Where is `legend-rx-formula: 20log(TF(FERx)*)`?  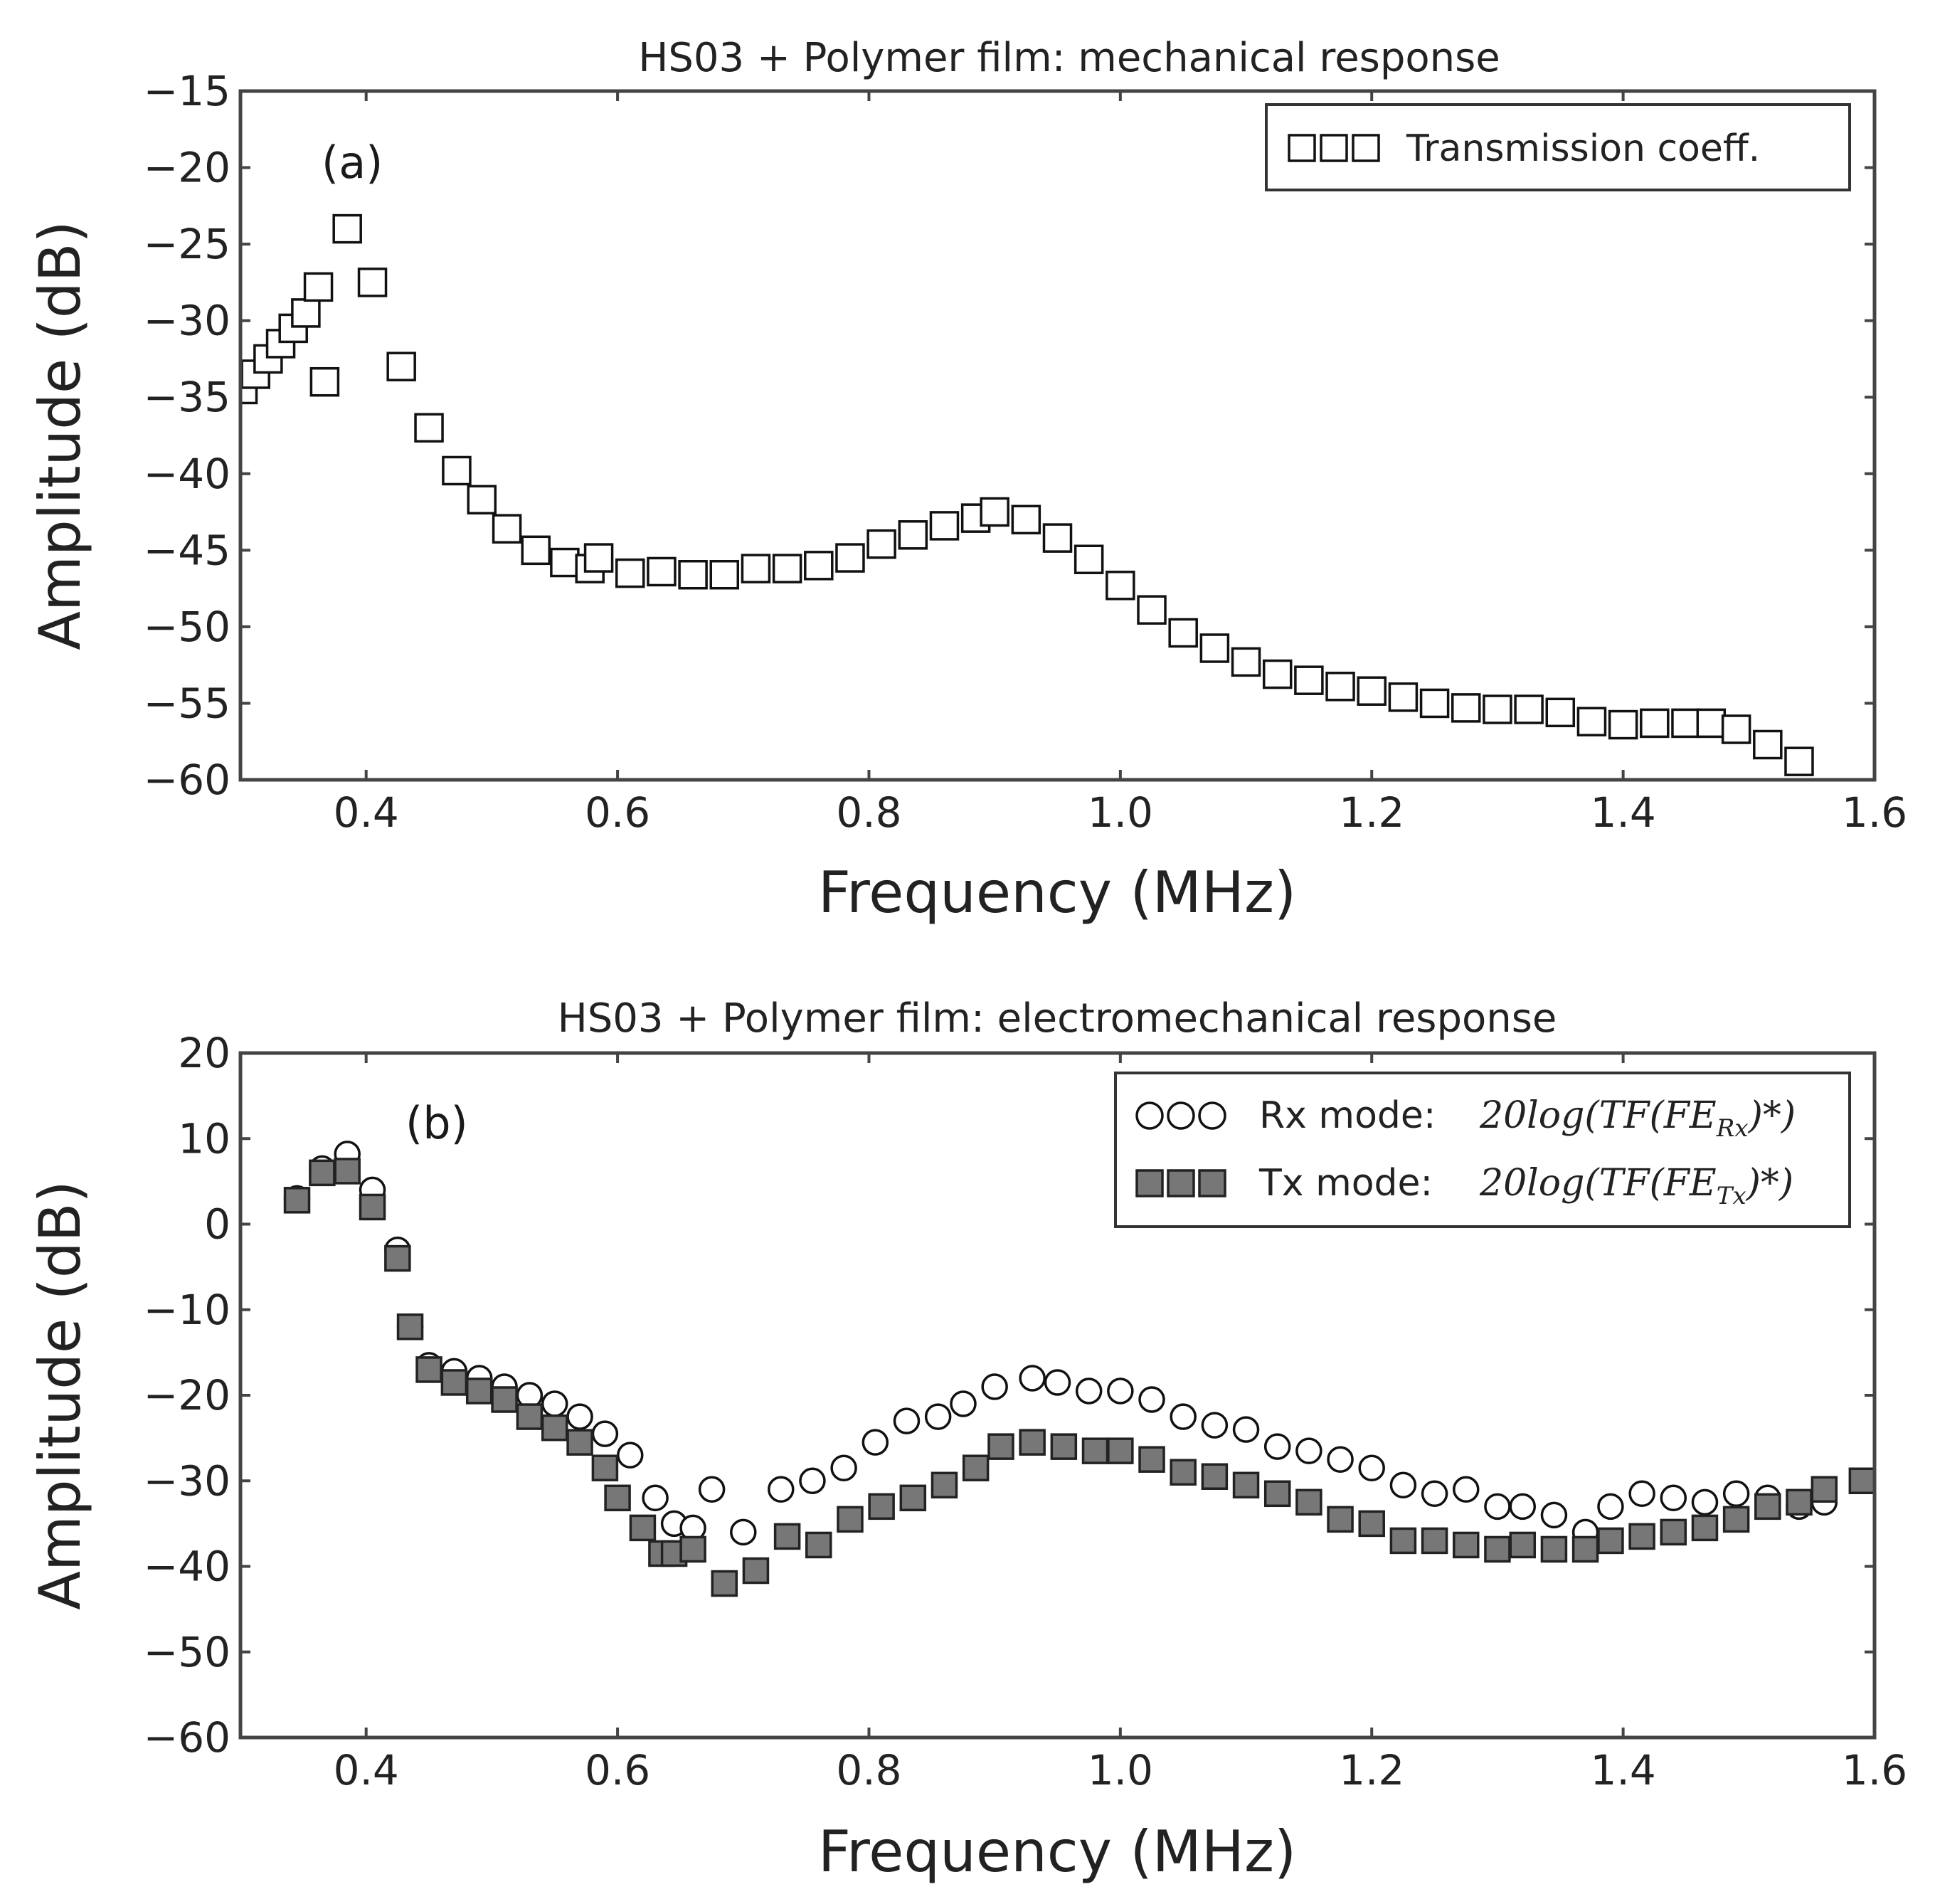 legend-rx-formula: 20log(TF(FERx)*) is located at coordinates (1637, 1118).